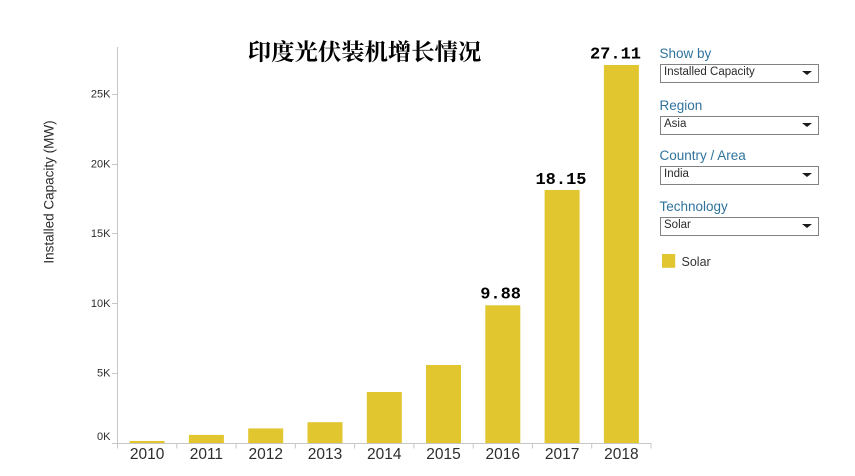 Image resolution: width=855 pixels, height=476 pixels. What do you see at coordinates (615, 55) in the screenshot?
I see `svg-text: 27.11` at bounding box center [615, 55].